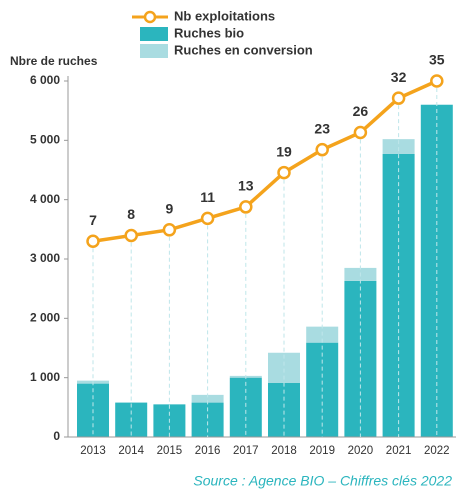 The width and height of the screenshot is (457, 492). Describe the element at coordinates (399, 77) in the screenshot. I see `data-label: 32` at that location.